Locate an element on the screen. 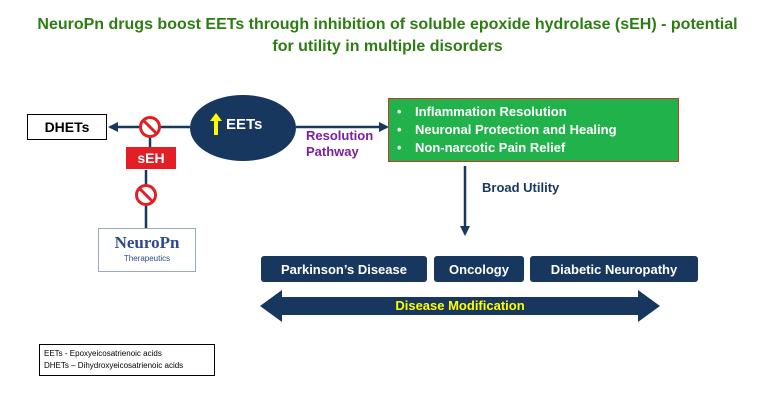  logo-subtitle: Therapeutics is located at coordinates (147, 258).